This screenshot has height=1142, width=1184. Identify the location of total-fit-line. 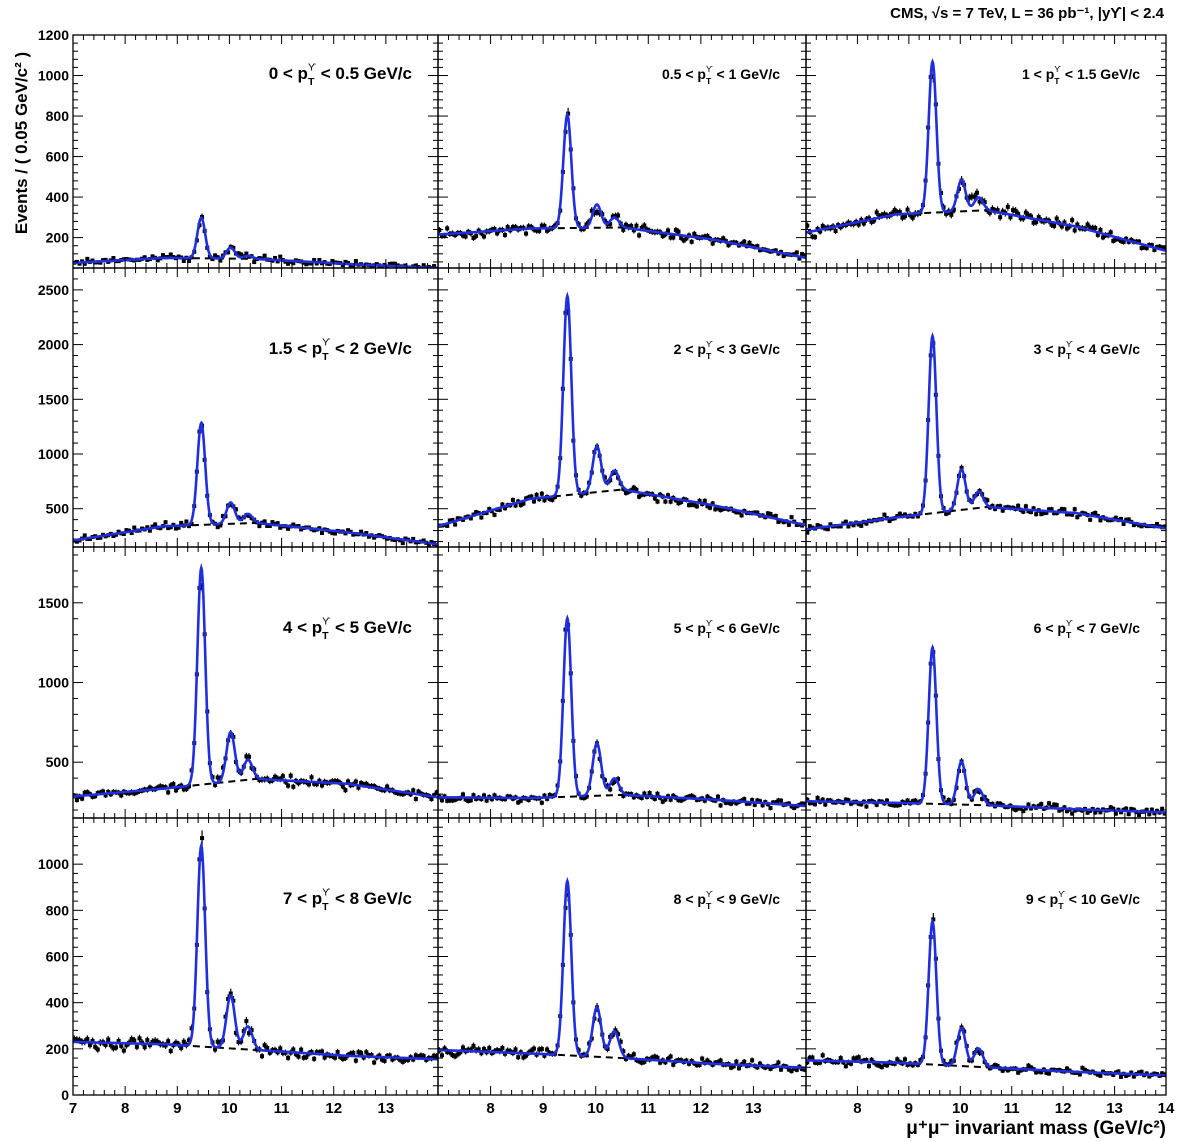
(255, 680).